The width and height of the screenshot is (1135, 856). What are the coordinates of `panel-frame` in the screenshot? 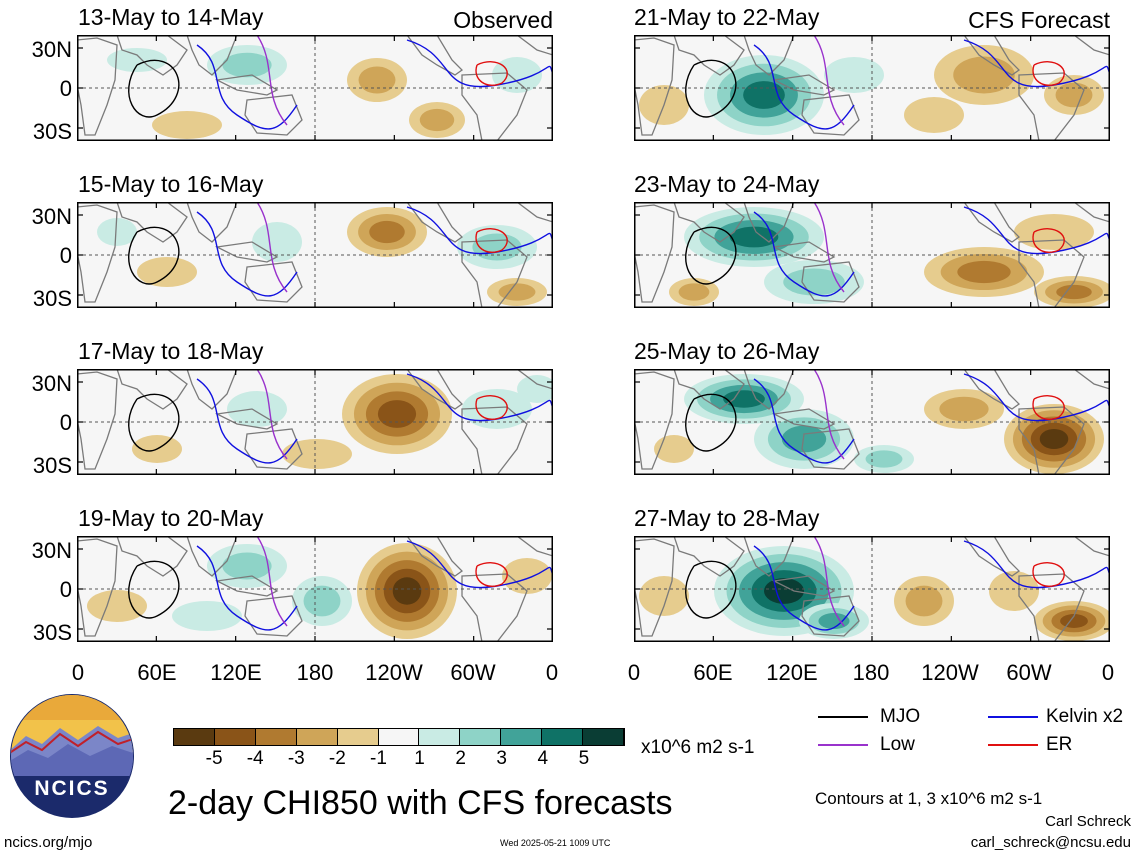 It's located at (872, 255).